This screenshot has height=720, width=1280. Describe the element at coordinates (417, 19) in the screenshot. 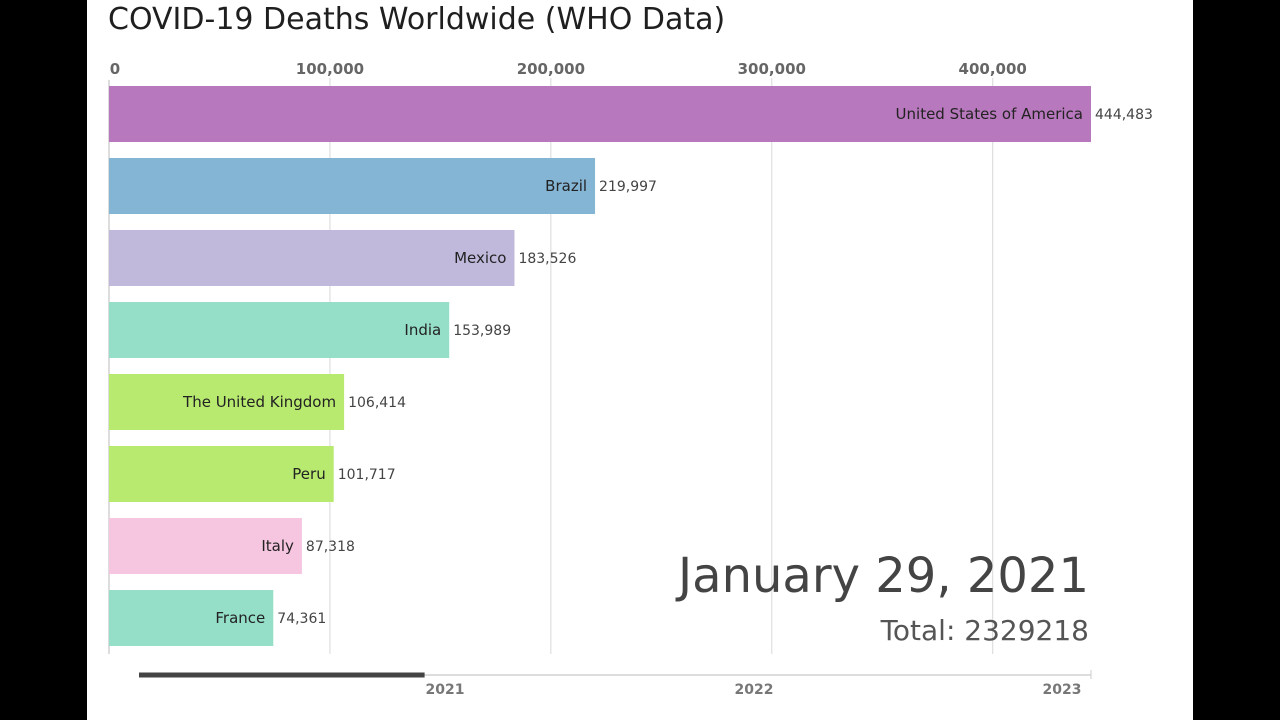

I see `chart-title: COVID-19 Deaths Worldwide (WHO Data)` at that location.